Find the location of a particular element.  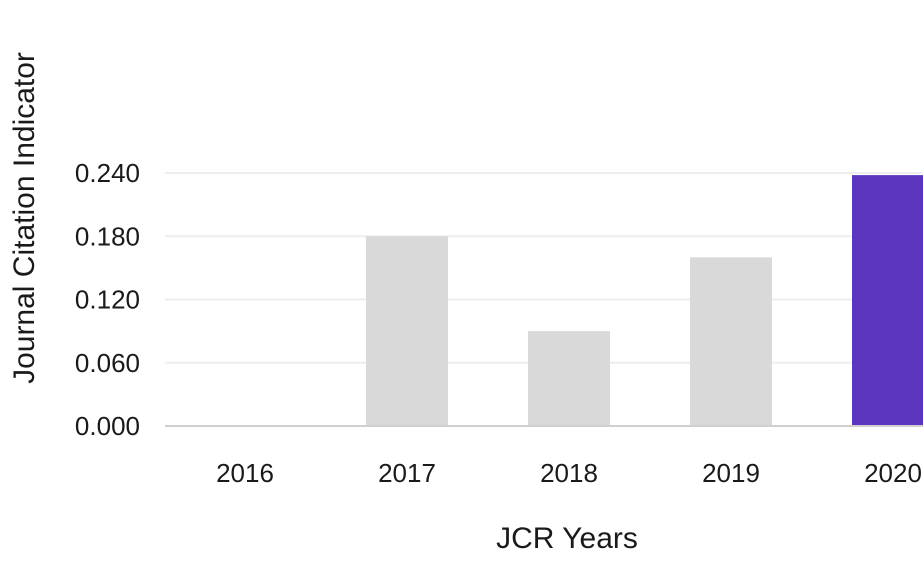

x-tick-labels: 2016 2017 2018 2019 2020 is located at coordinates (569, 473).